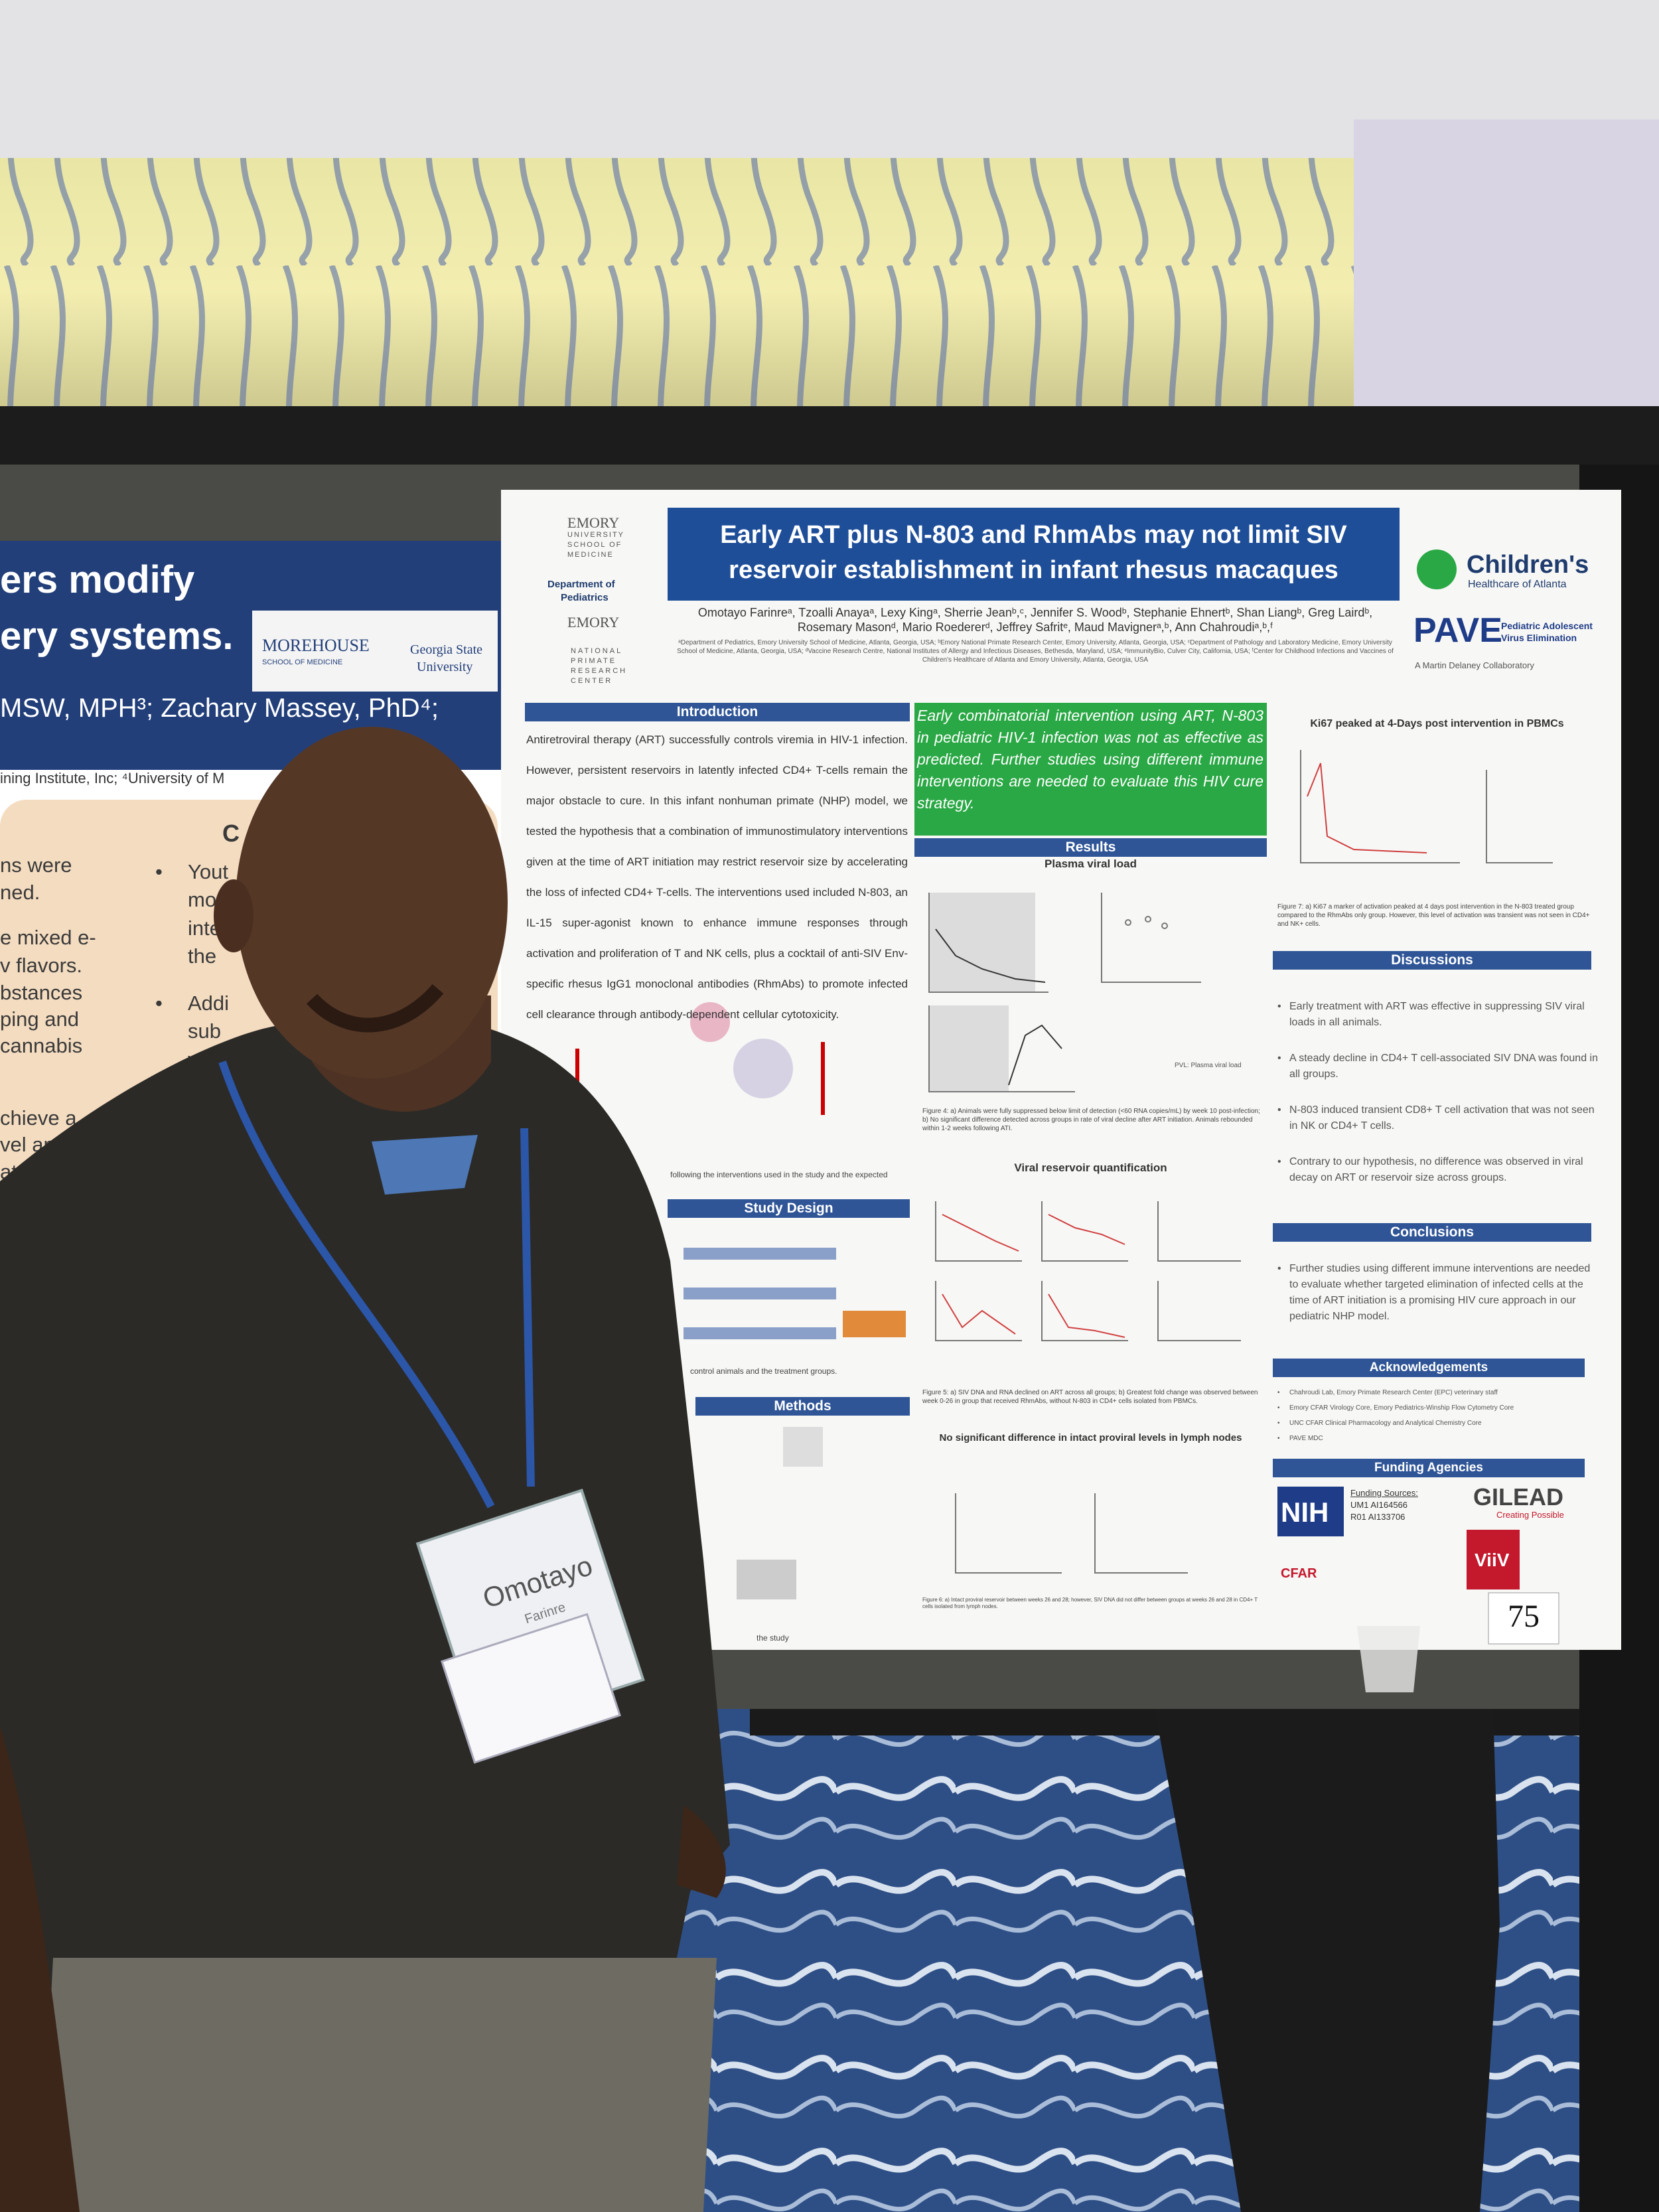 The image size is (1659, 2212). What do you see at coordinates (1090, 769) in the screenshot?
I see `key-finding-box` at bounding box center [1090, 769].